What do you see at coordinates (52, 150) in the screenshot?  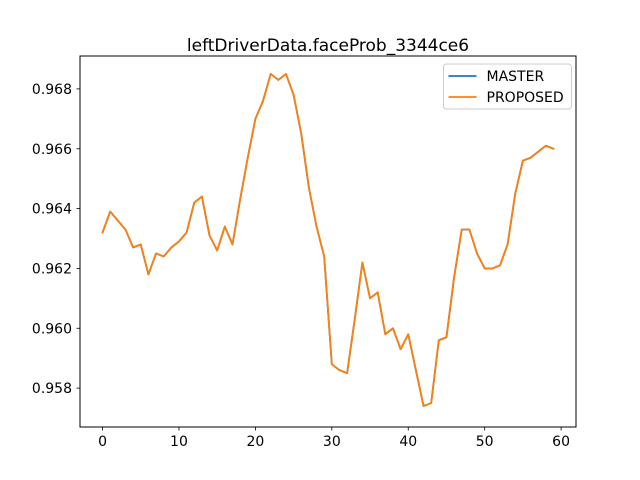 I see `y-axis-tick-label: 0.966` at bounding box center [52, 150].